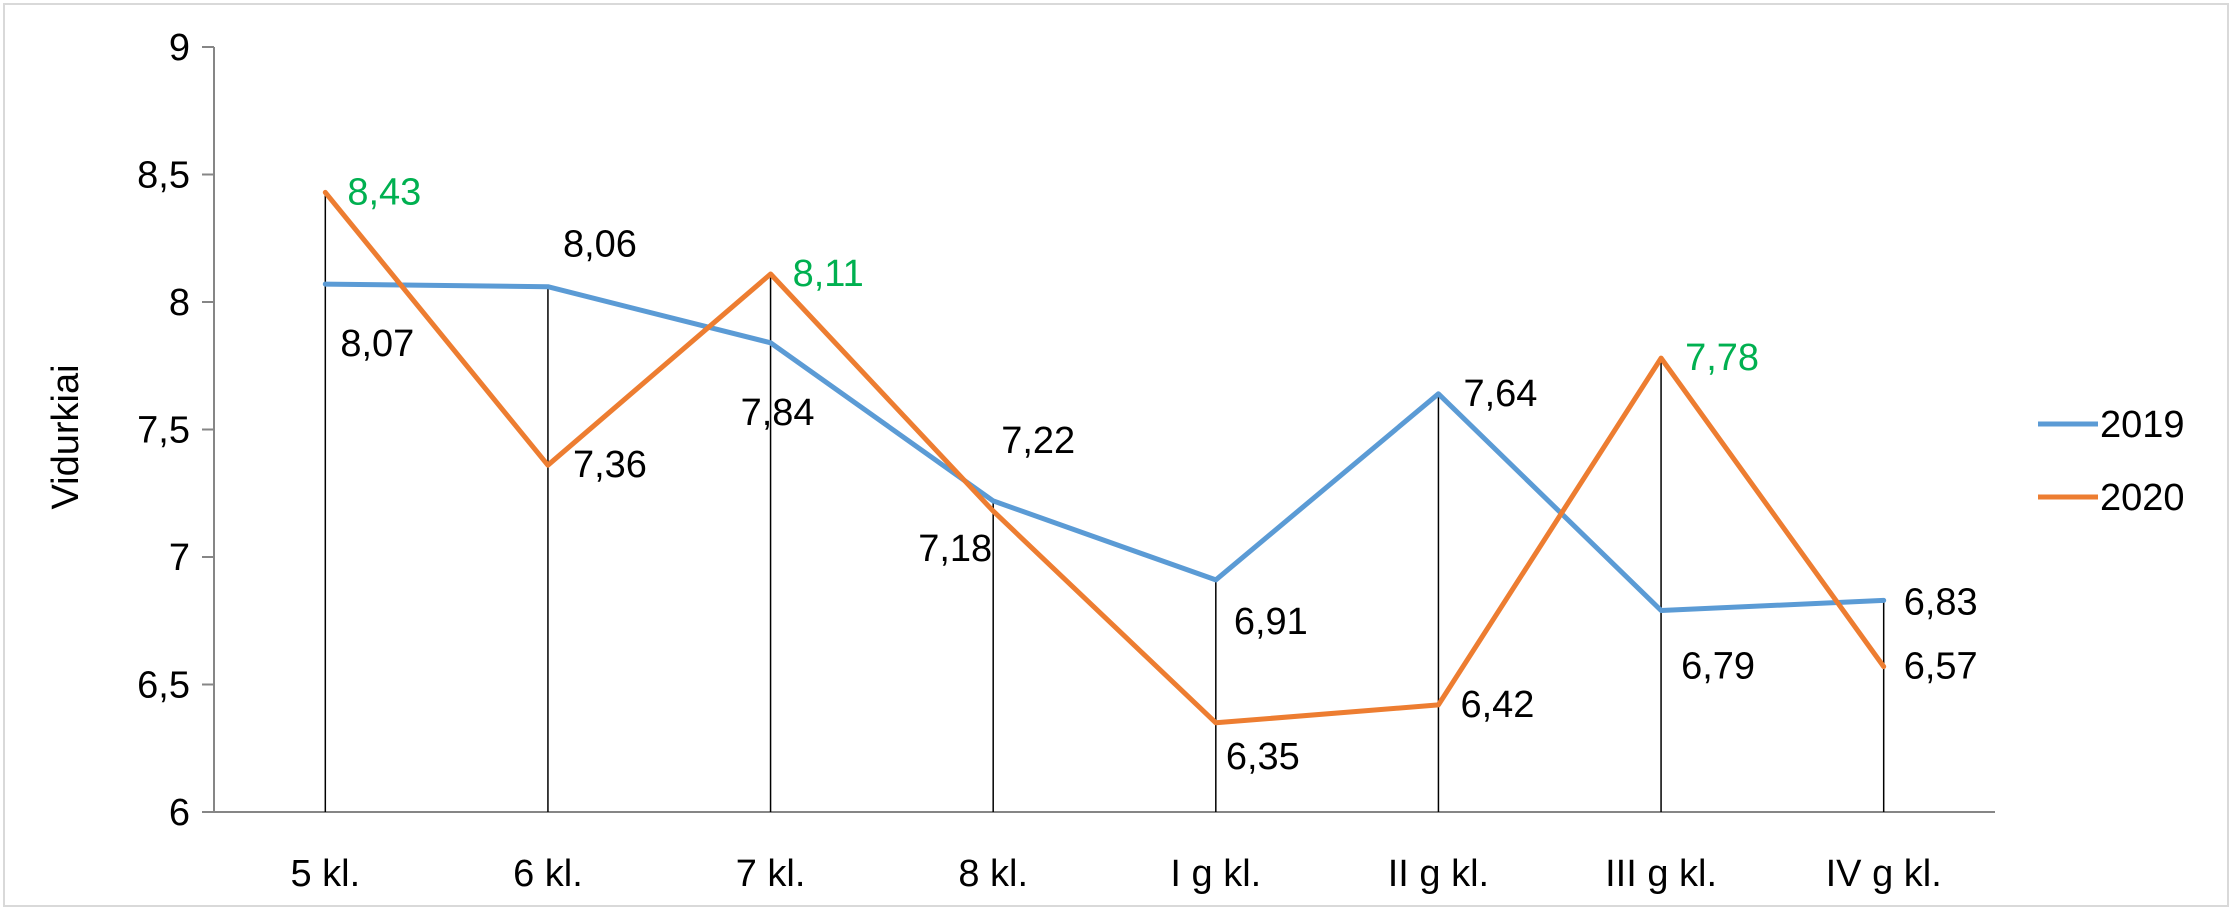  Describe the element at coordinates (1941, 667) in the screenshot. I see `data-label-2020: 6,57` at that location.